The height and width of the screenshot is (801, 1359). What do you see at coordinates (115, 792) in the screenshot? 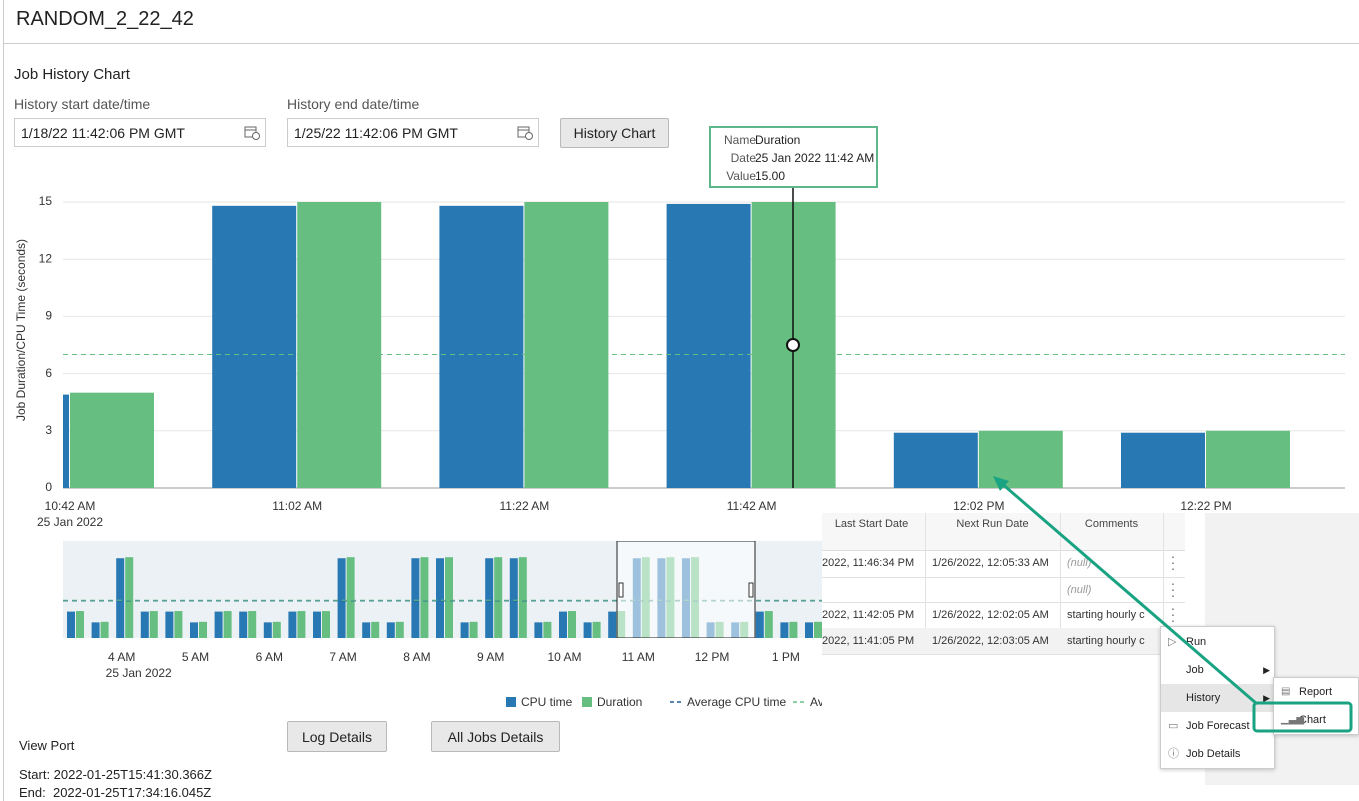
I see `viewport-end: End: 2022-01-25T17:34:16.045Z` at bounding box center [115, 792].